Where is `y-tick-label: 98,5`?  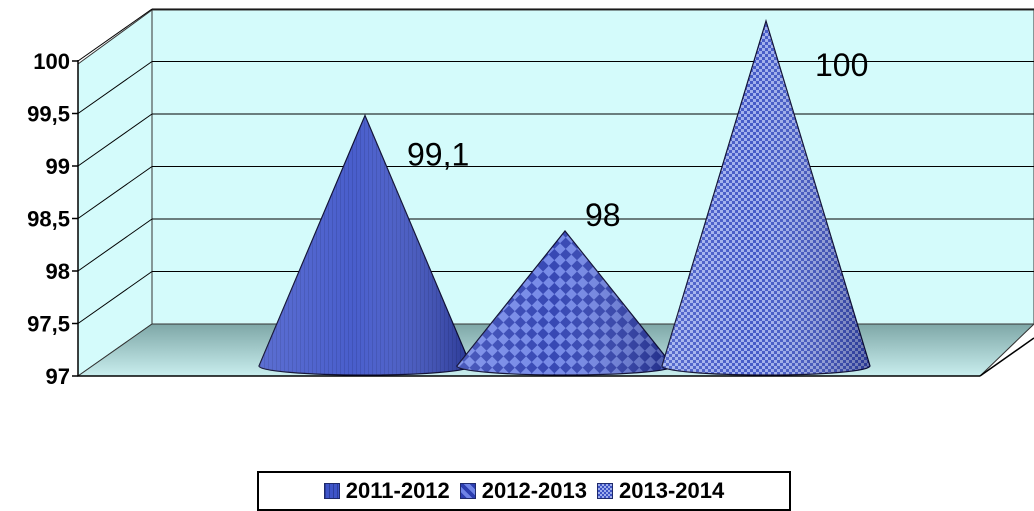
y-tick-label: 98,5 is located at coordinates (48, 219).